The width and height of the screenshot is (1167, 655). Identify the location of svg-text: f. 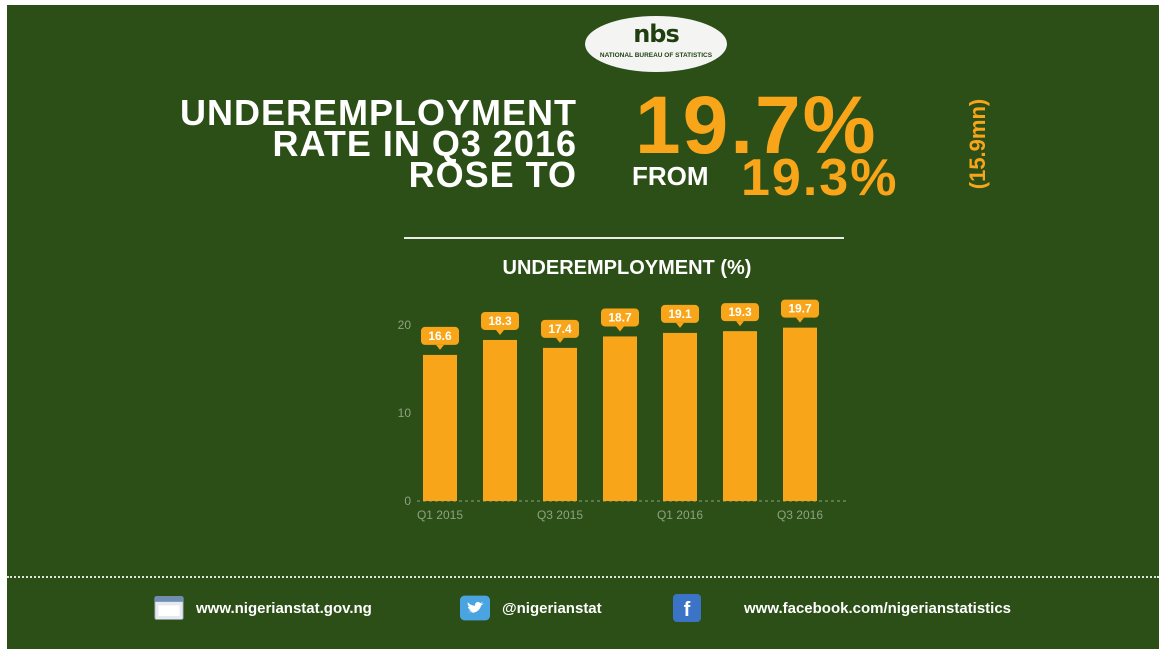
(687, 610).